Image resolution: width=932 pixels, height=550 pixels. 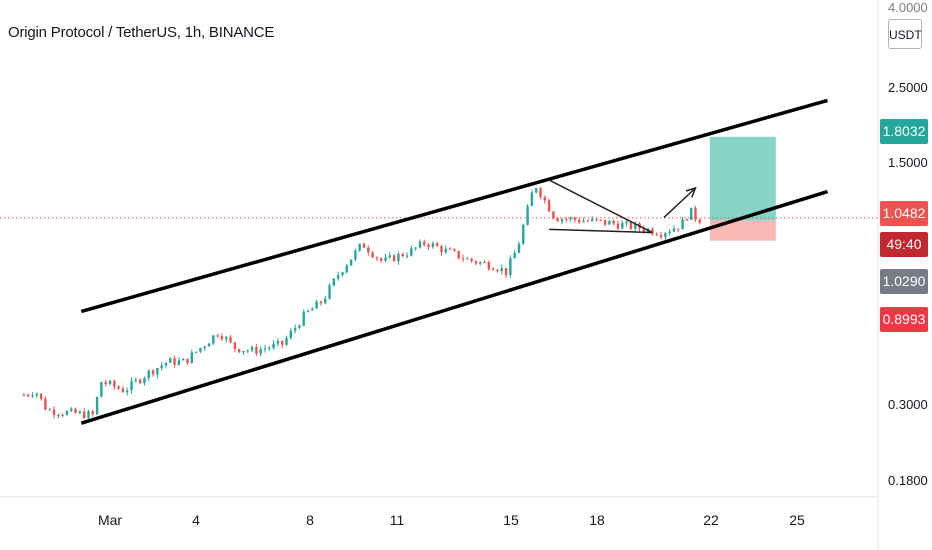 What do you see at coordinates (310, 520) in the screenshot?
I see `x-tick-label: 8` at bounding box center [310, 520].